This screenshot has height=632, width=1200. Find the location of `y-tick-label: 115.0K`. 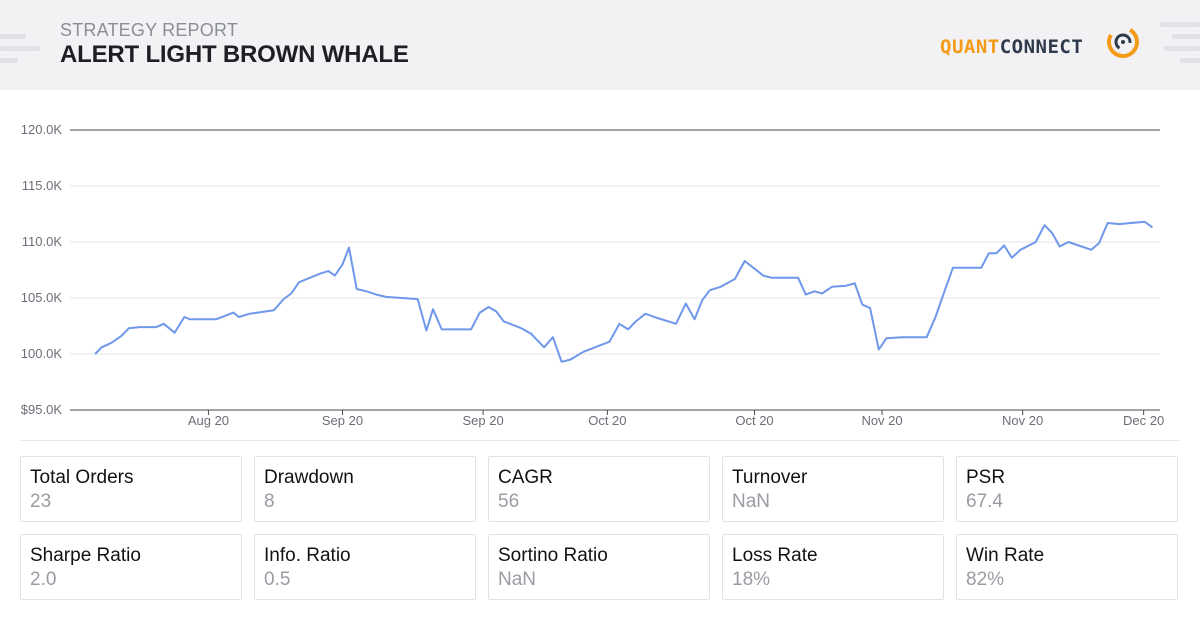

y-tick-label: 115.0K is located at coordinates (42, 185).